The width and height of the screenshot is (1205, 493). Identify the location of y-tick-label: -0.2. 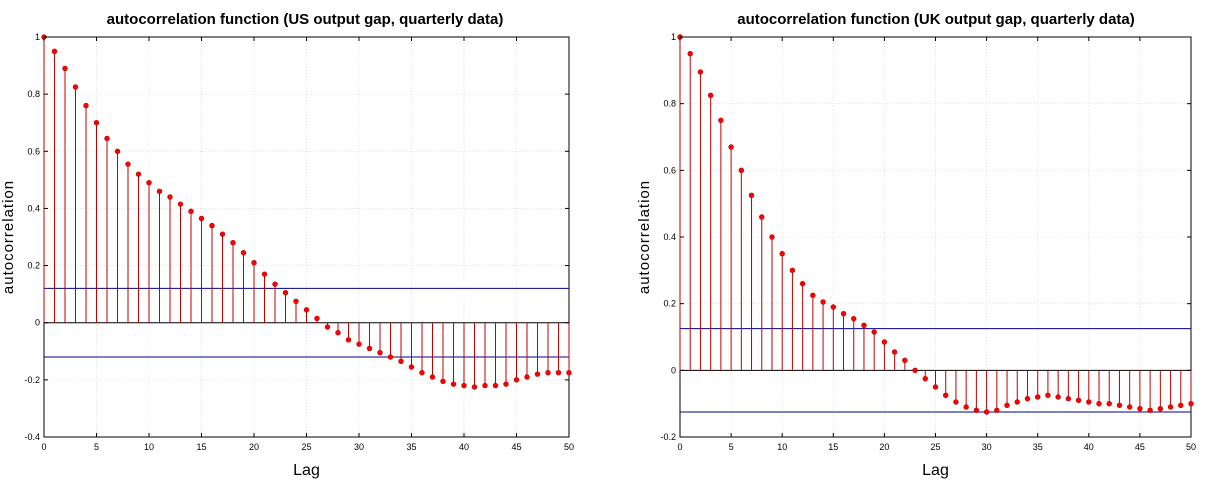
(32, 380).